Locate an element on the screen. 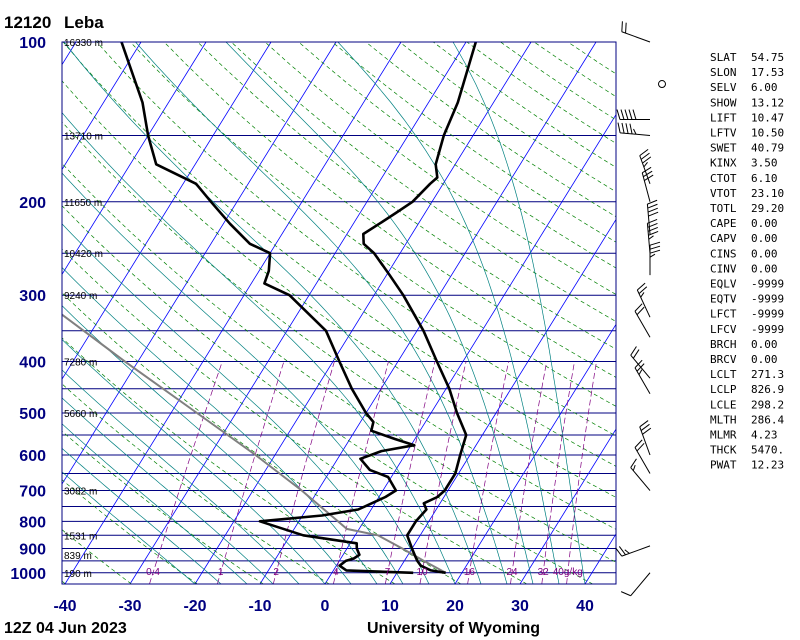 The image size is (800, 640). index-value: -9999 is located at coordinates (767, 299).